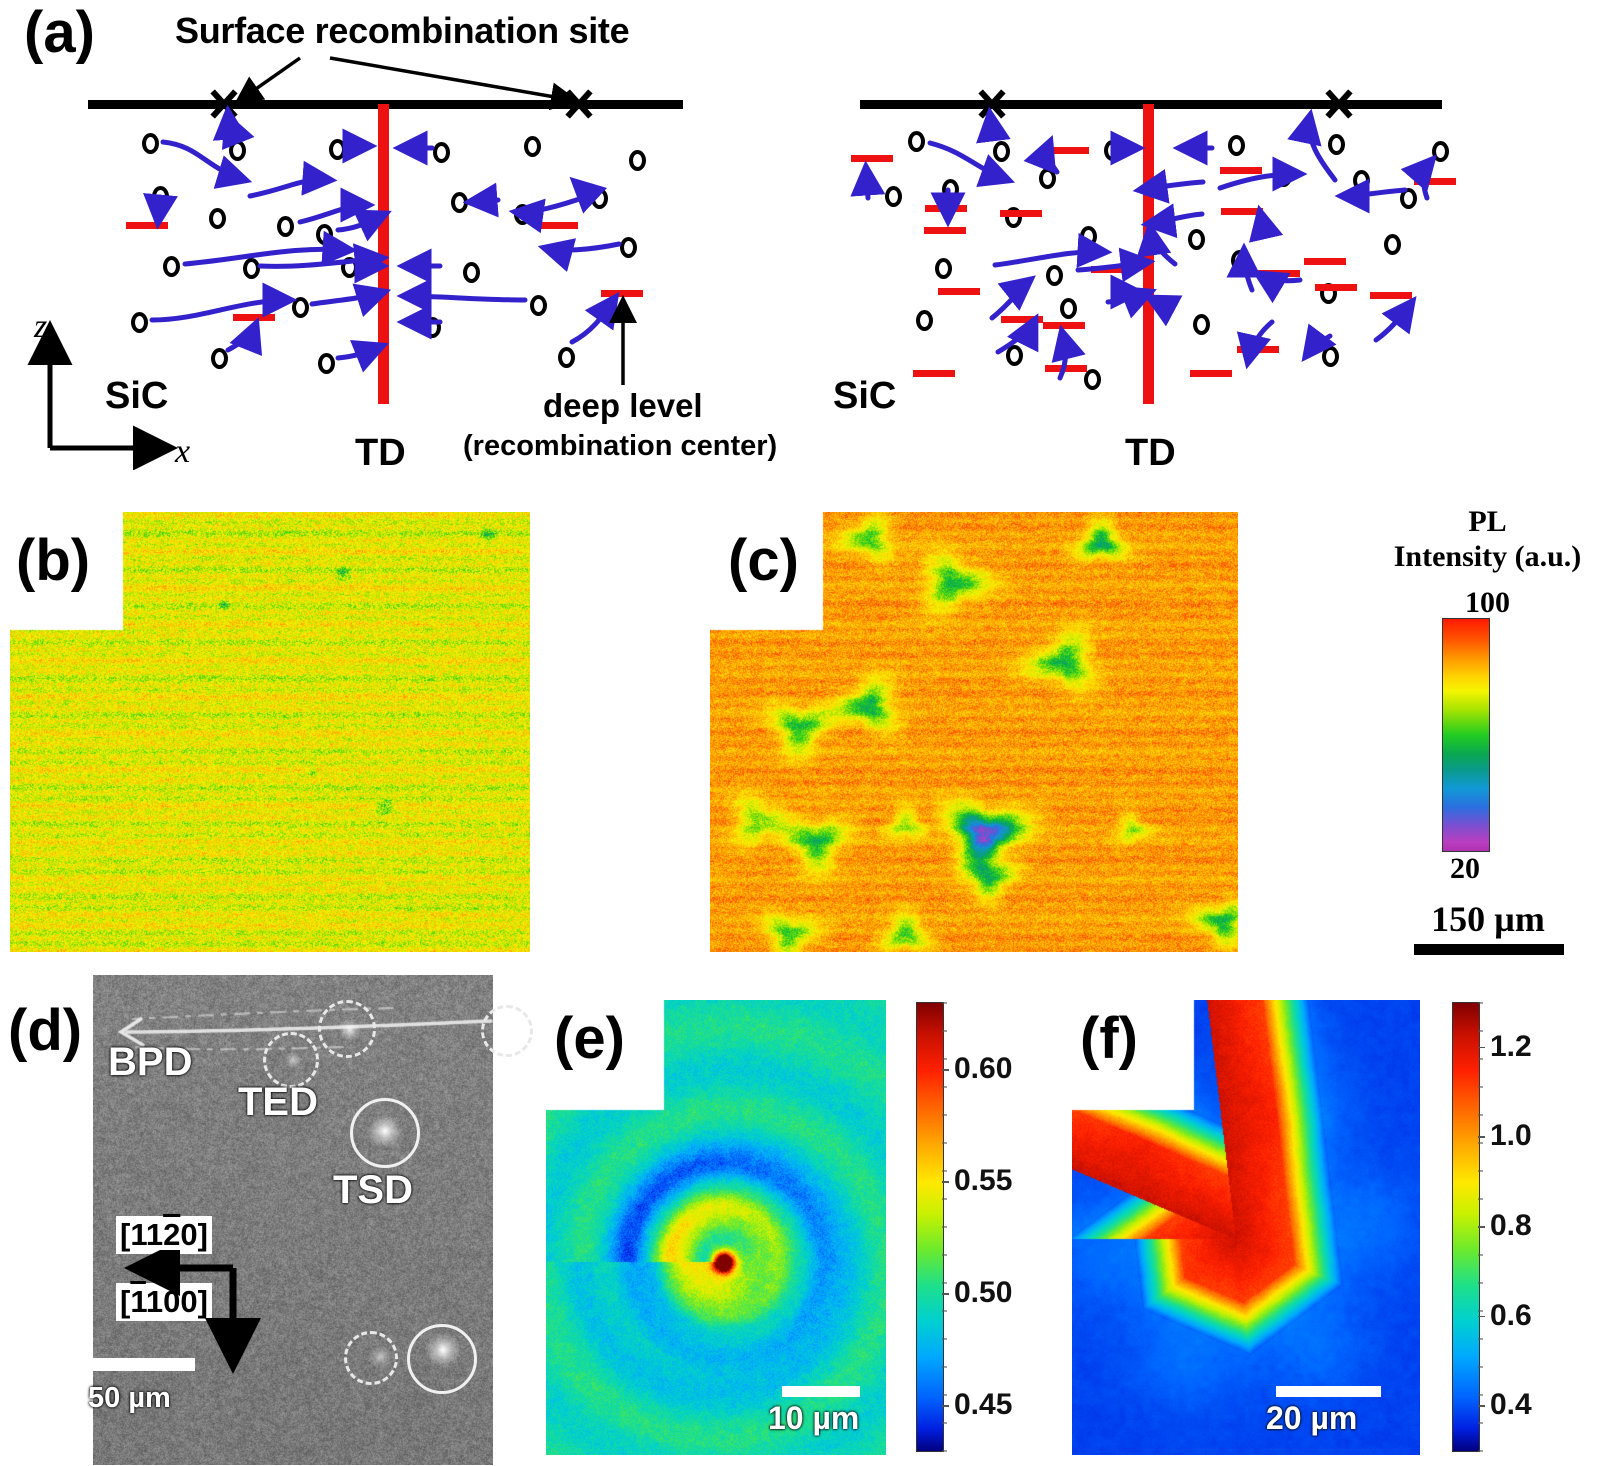 The width and height of the screenshot is (1600, 1466). I want to click on direction-label-11-2bar-0: [1120], so click(164, 1235).